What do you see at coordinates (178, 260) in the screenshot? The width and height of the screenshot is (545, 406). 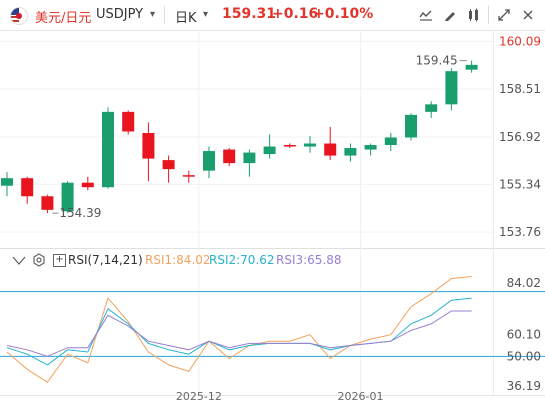 I see `rsi1-value: RSI1:84.02` at bounding box center [178, 260].